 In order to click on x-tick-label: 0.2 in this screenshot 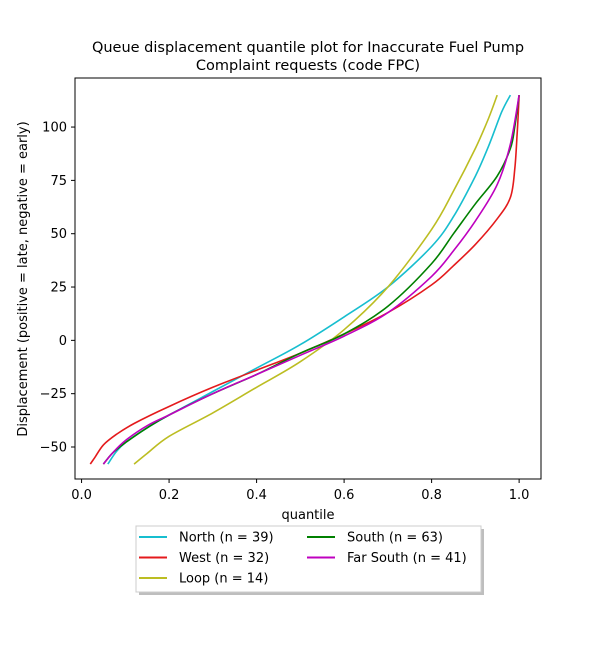, I will do `click(169, 495)`.